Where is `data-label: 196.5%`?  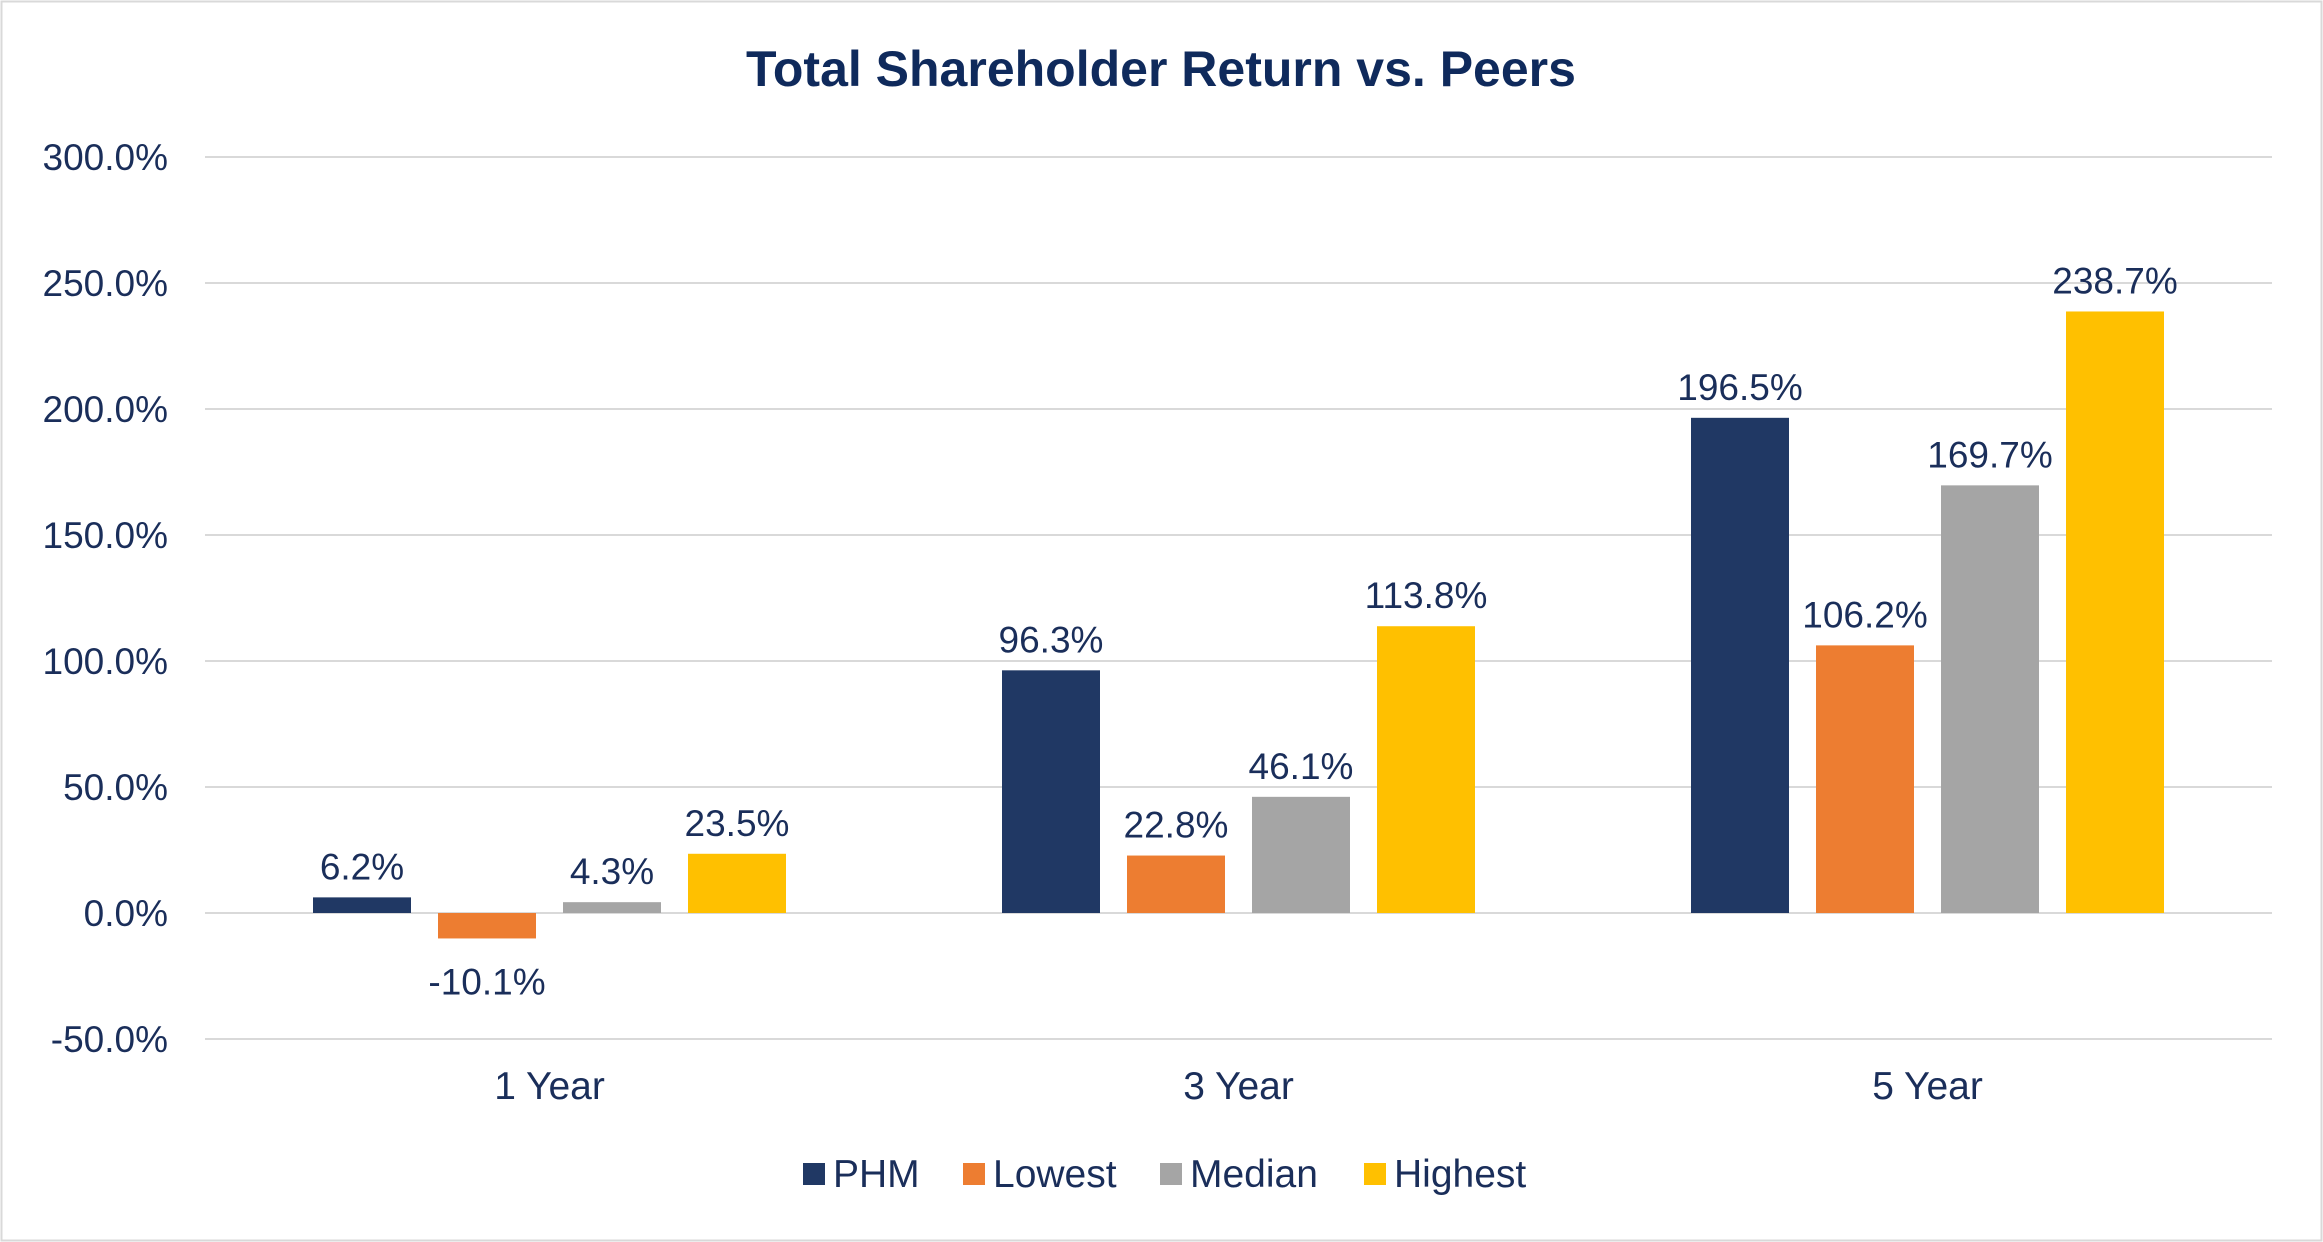 data-label: 196.5% is located at coordinates (1740, 387).